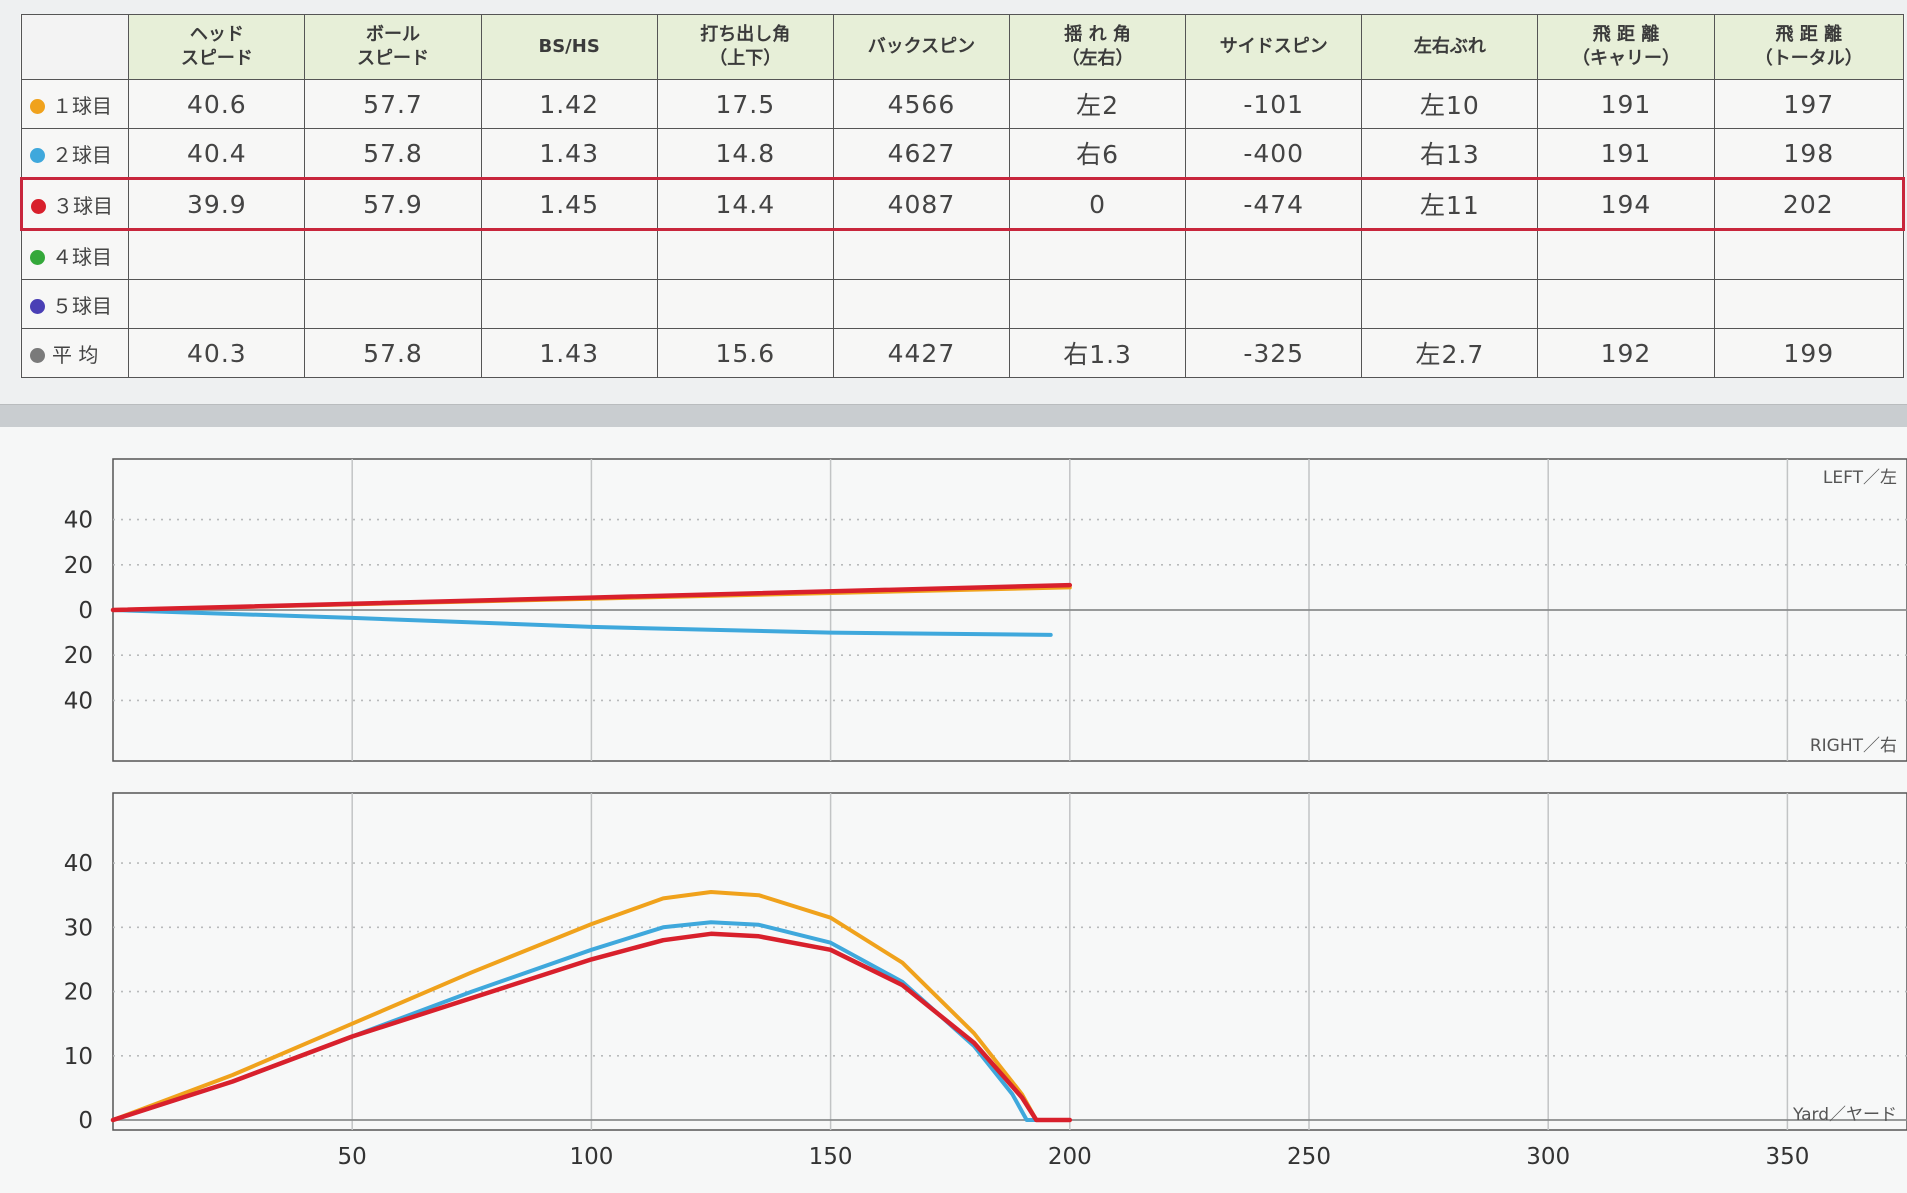 The height and width of the screenshot is (1193, 1907). What do you see at coordinates (921, 104) in the screenshot?
I see `table-cell: 4566` at bounding box center [921, 104].